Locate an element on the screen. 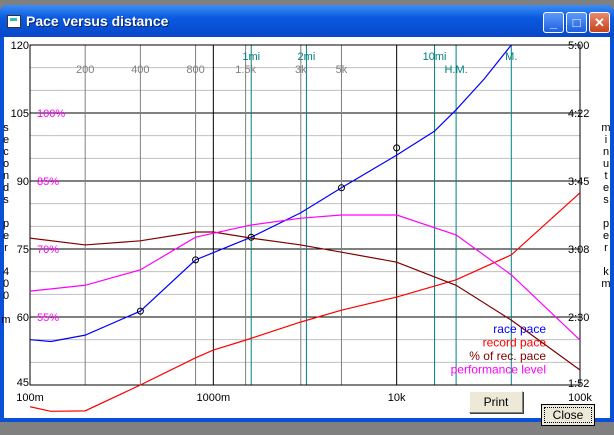 This screenshot has height=435, width=614. x-top-tick-label: 1.5k is located at coordinates (245, 70).